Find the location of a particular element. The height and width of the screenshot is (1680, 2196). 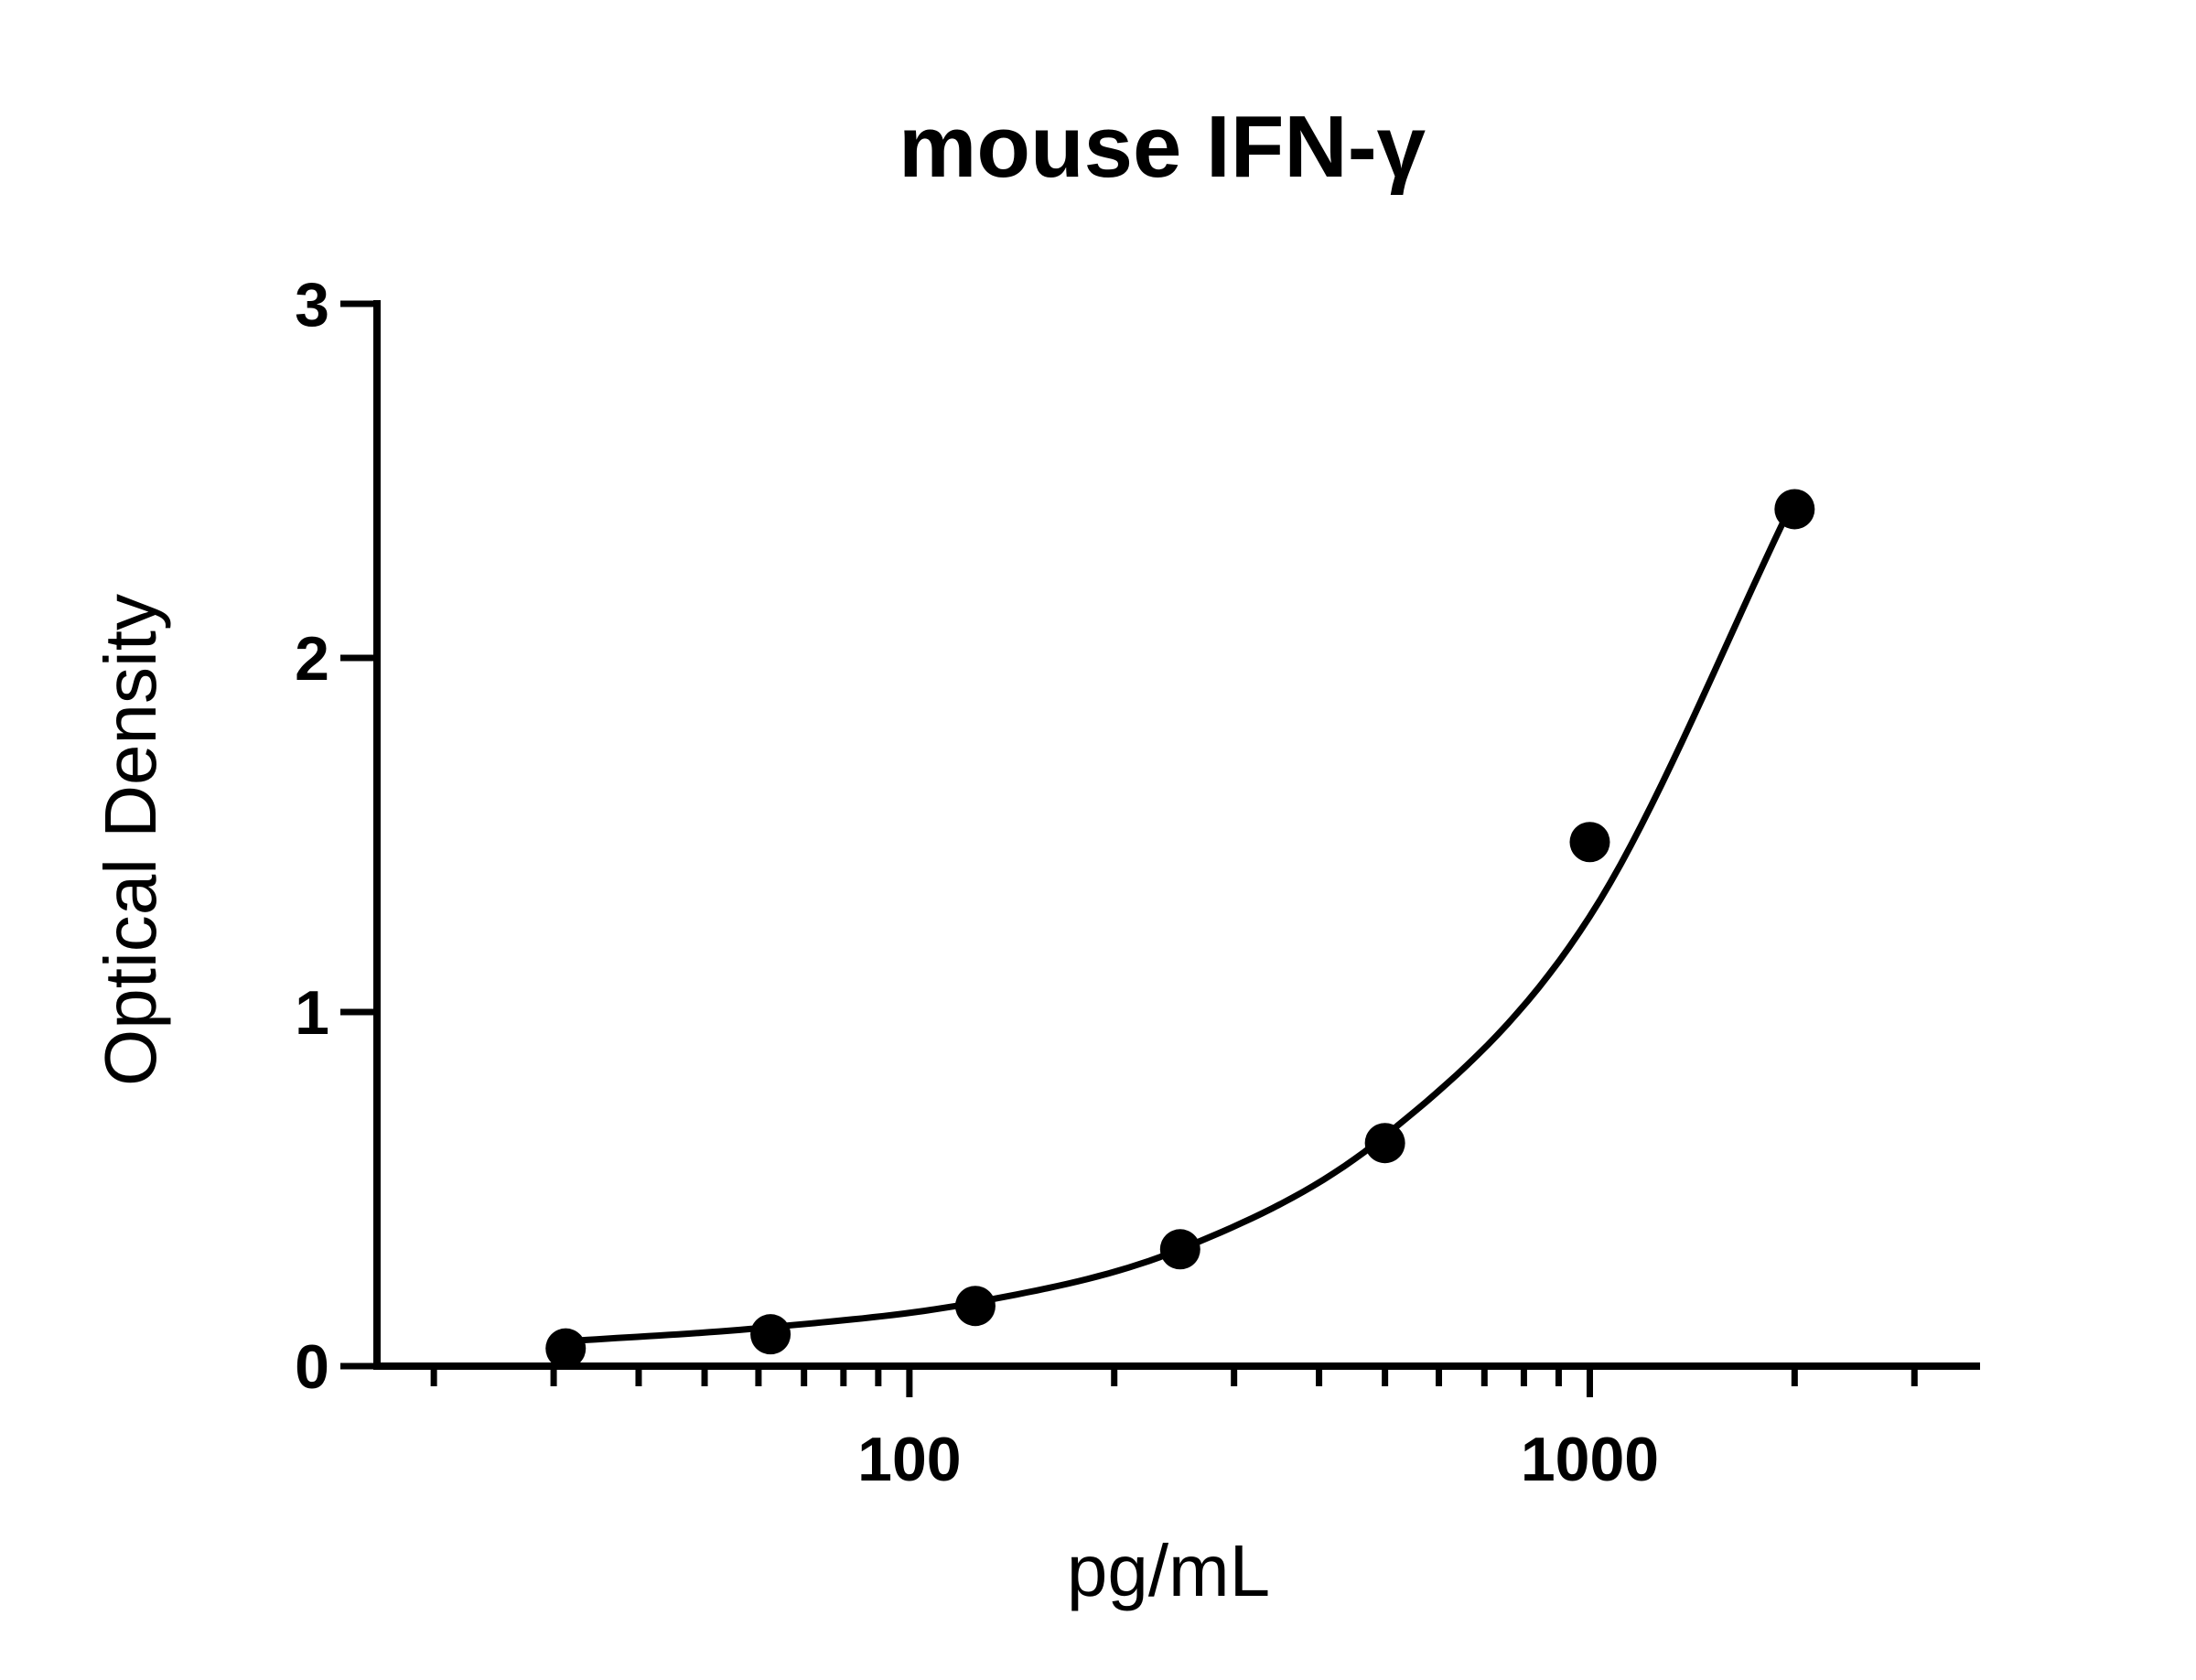

y-tick-label-1: 1 is located at coordinates (312, 1013).